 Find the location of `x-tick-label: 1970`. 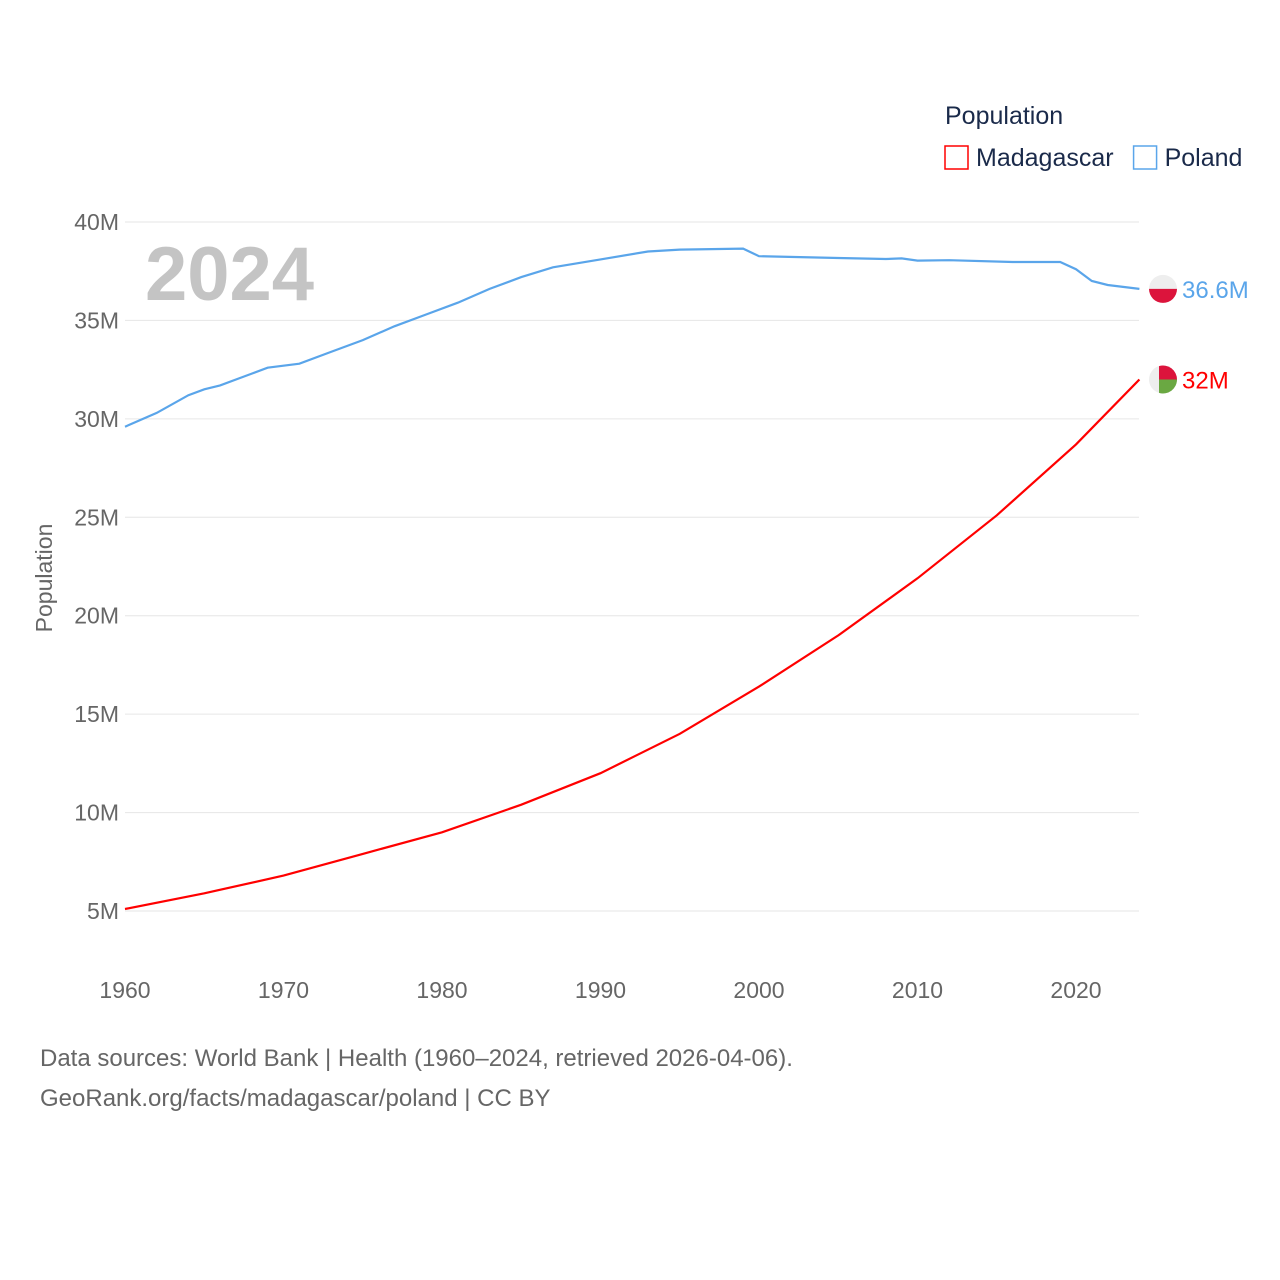

x-tick-label: 1970 is located at coordinates (283, 990).